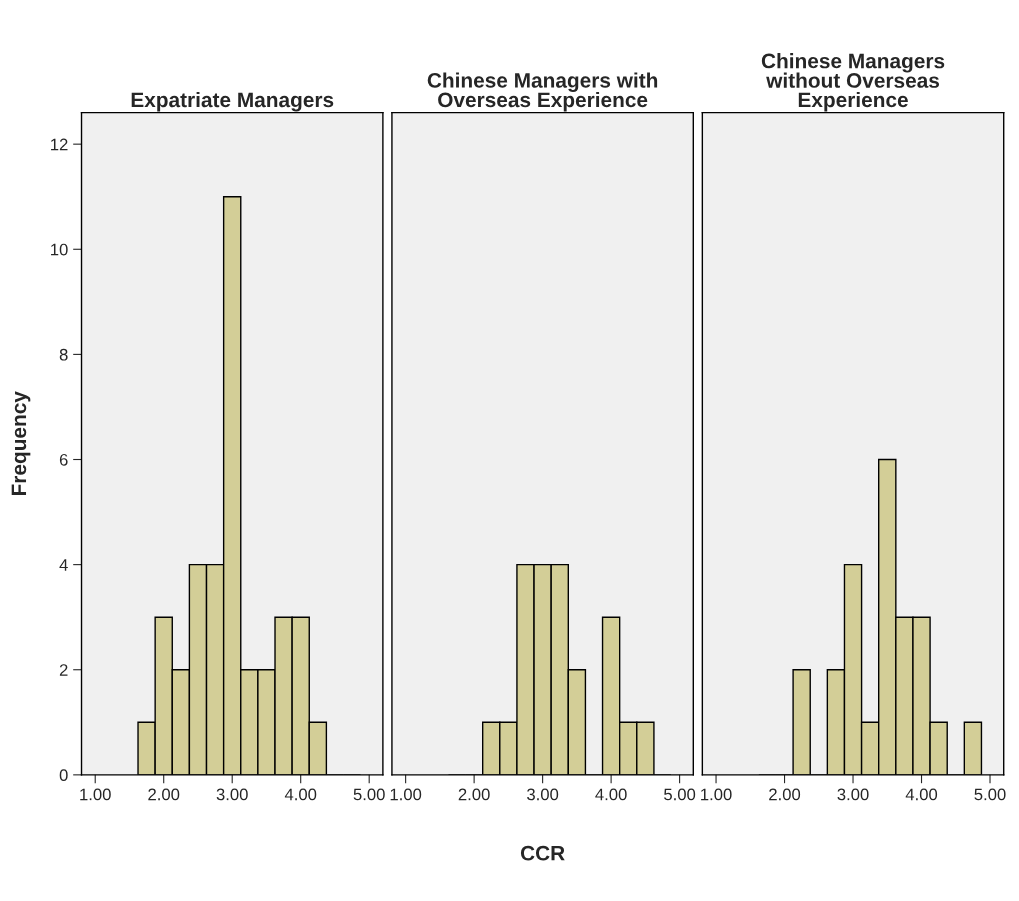  I want to click on y-tick-label: 2, so click(63, 670).